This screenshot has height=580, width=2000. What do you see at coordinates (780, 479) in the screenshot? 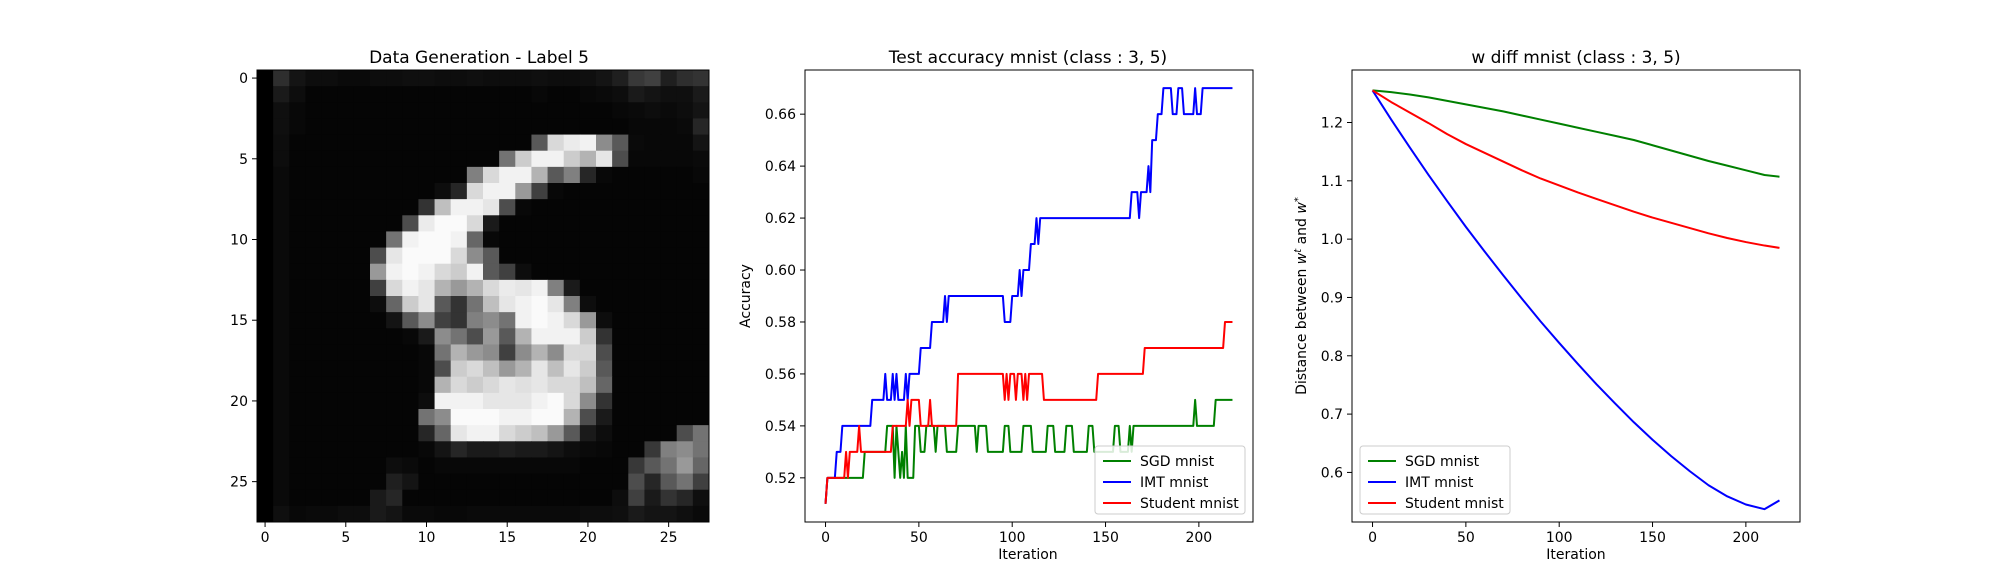
I see `y-tick-label: 0.52` at bounding box center [780, 479].